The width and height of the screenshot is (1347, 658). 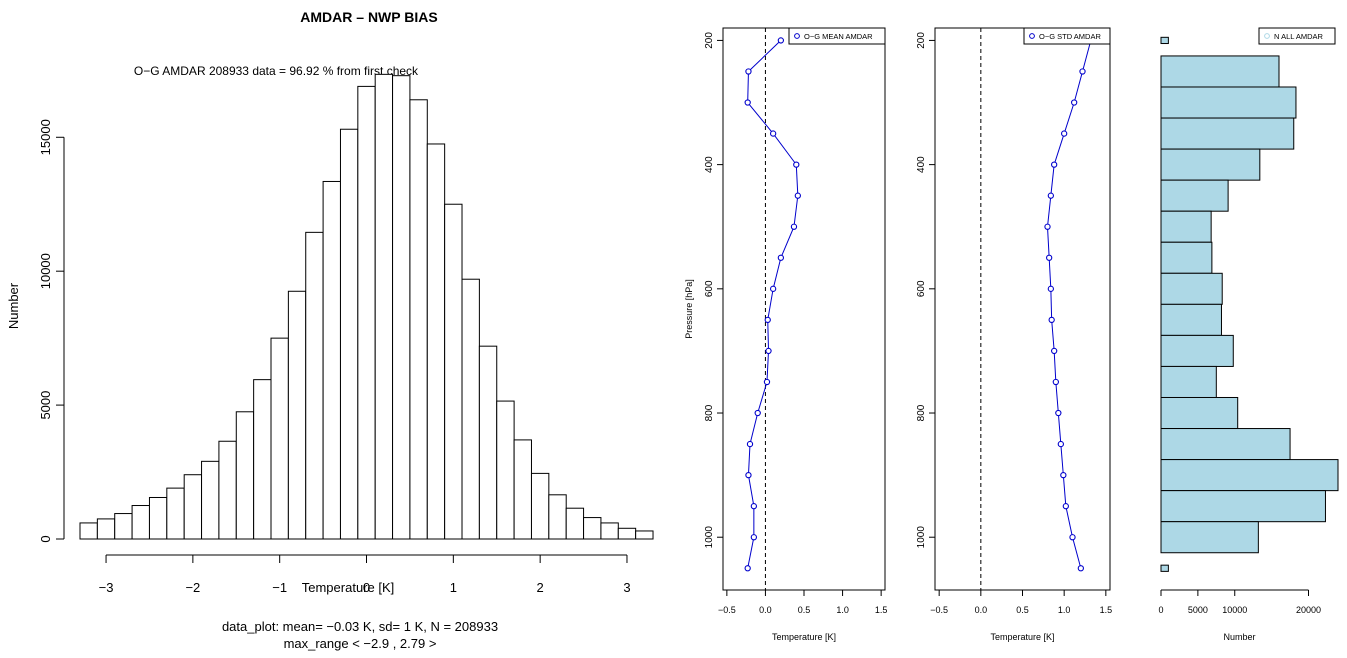 What do you see at coordinates (279, 587) in the screenshot?
I see `histogram-x-tick-label: −1` at bounding box center [279, 587].